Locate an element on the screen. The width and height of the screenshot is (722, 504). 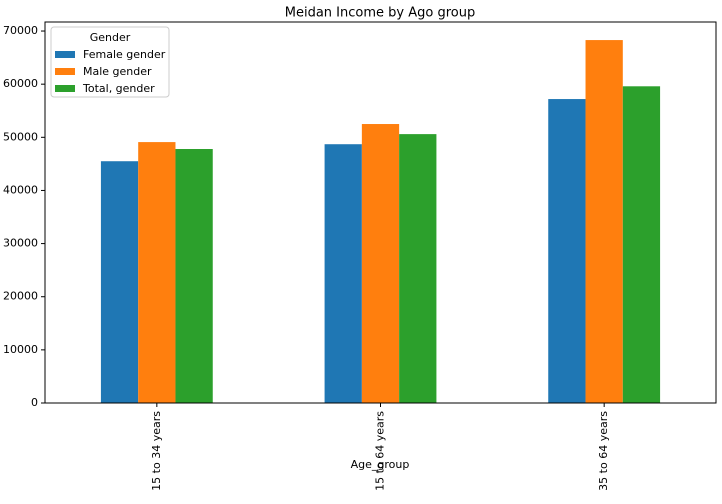
y-tick-label: 60000 is located at coordinates (20, 83).